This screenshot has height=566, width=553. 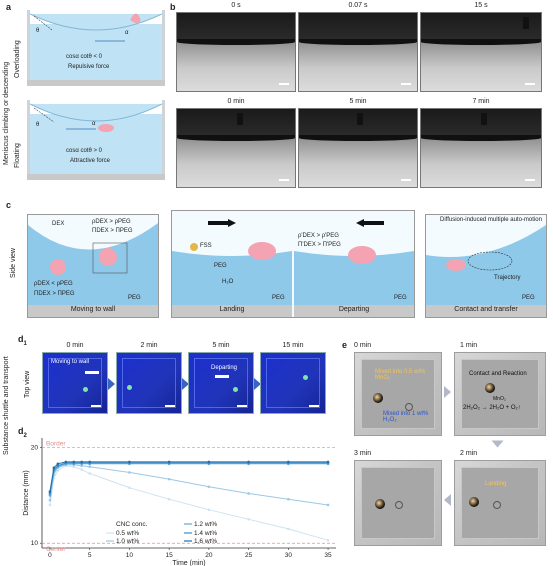 I want to click on attractive-arrow-icon, so click(x=81, y=129).